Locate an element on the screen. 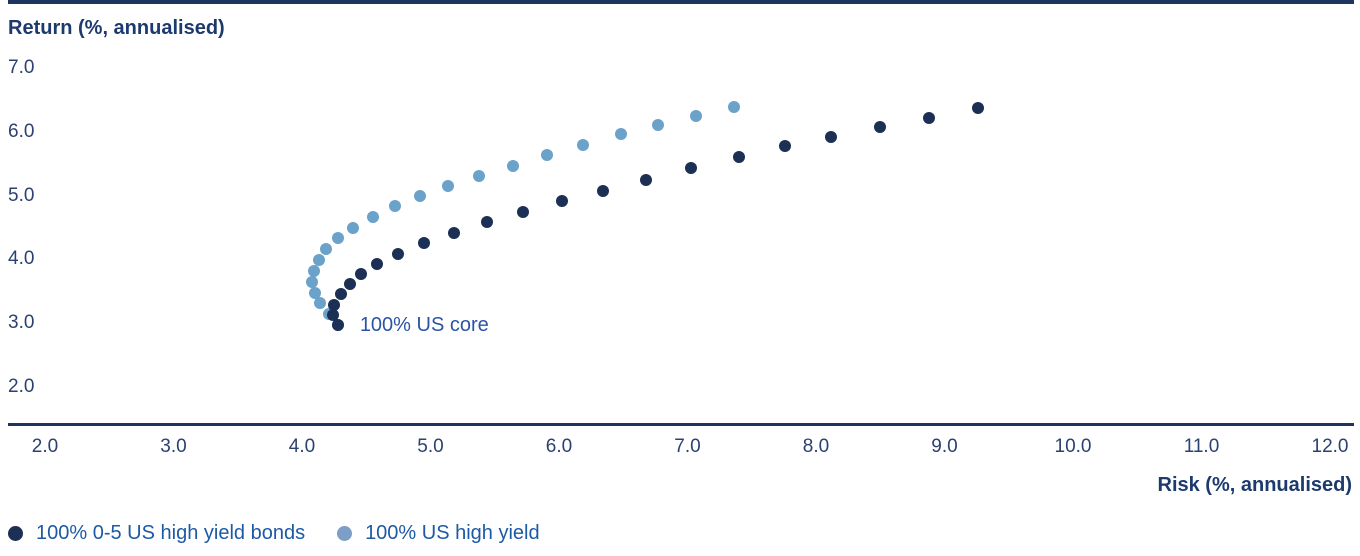  x-tick-label: 12.0 is located at coordinates (1330, 446).